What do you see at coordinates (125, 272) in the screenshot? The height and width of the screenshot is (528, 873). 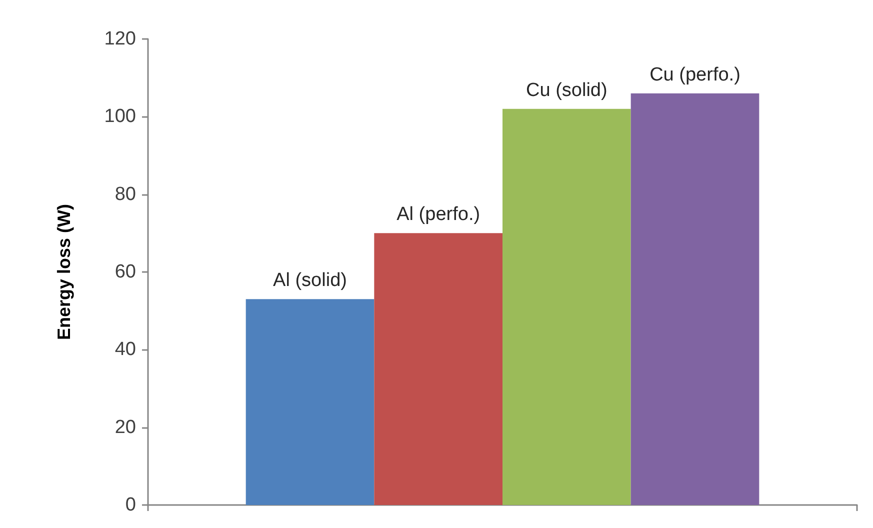 I see `y-tick-label: 60` at bounding box center [125, 272].